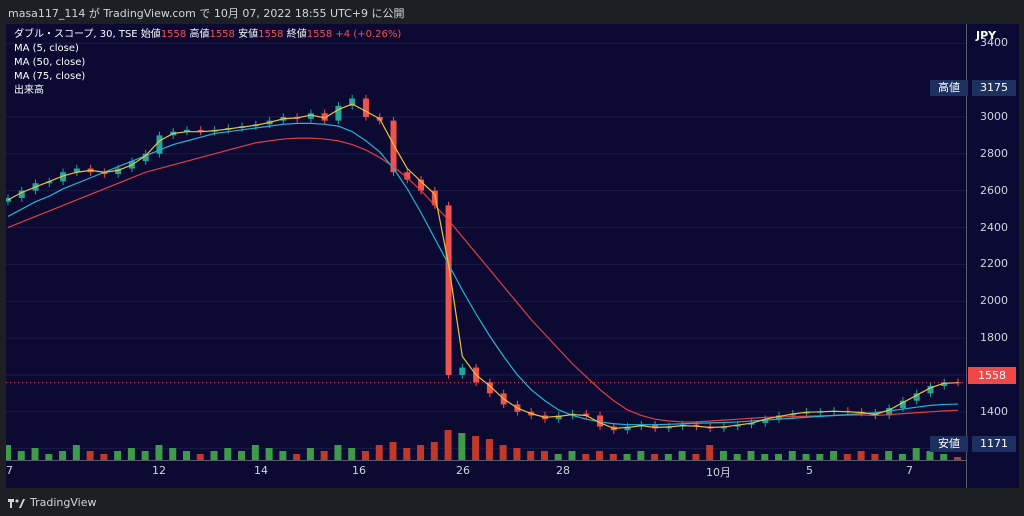 The height and width of the screenshot is (516, 1024). I want to click on price-tick-label: 2800, so click(994, 153).